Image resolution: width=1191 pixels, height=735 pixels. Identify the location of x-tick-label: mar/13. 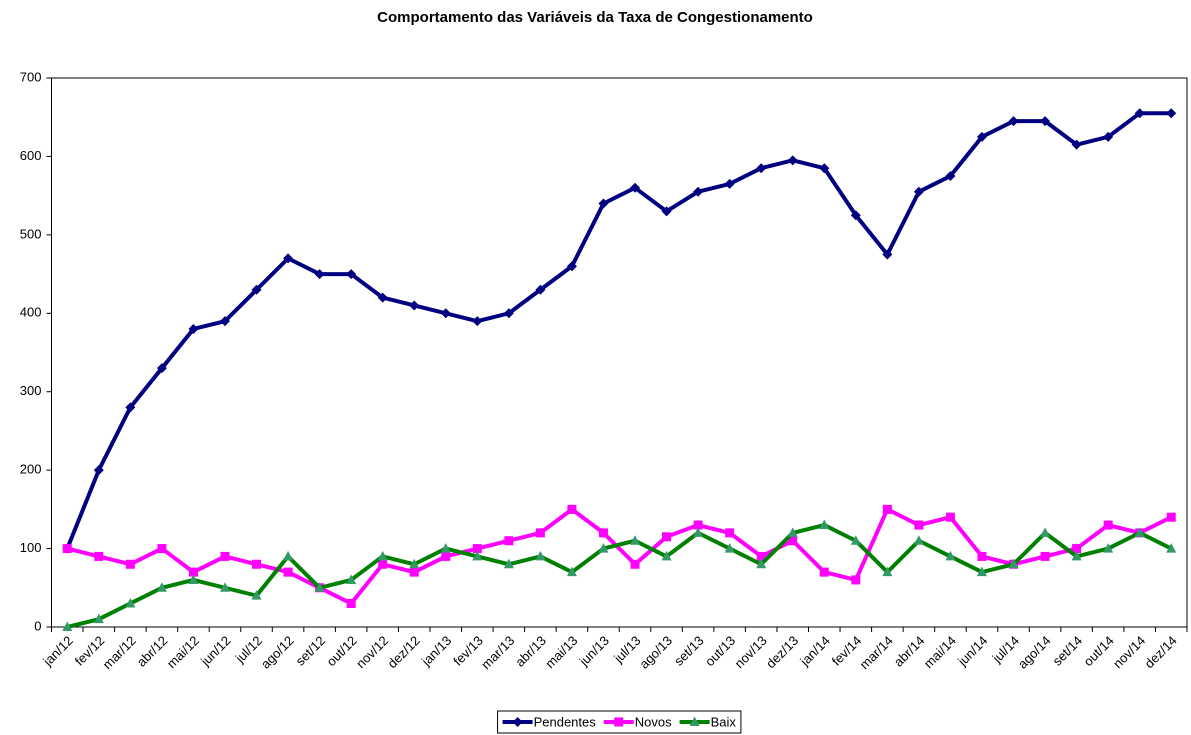
(497, 652).